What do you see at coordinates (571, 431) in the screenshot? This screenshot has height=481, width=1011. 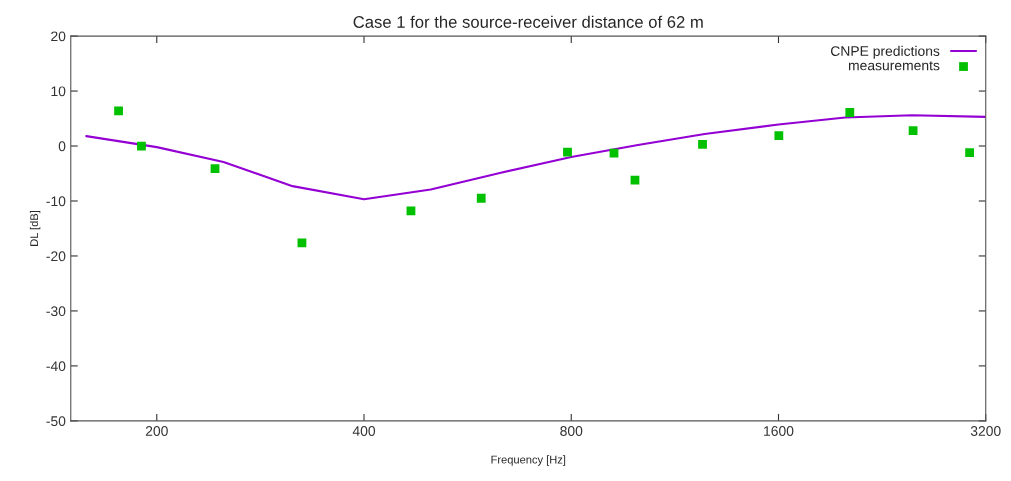 I see `x-tick-label: 800` at bounding box center [571, 431].